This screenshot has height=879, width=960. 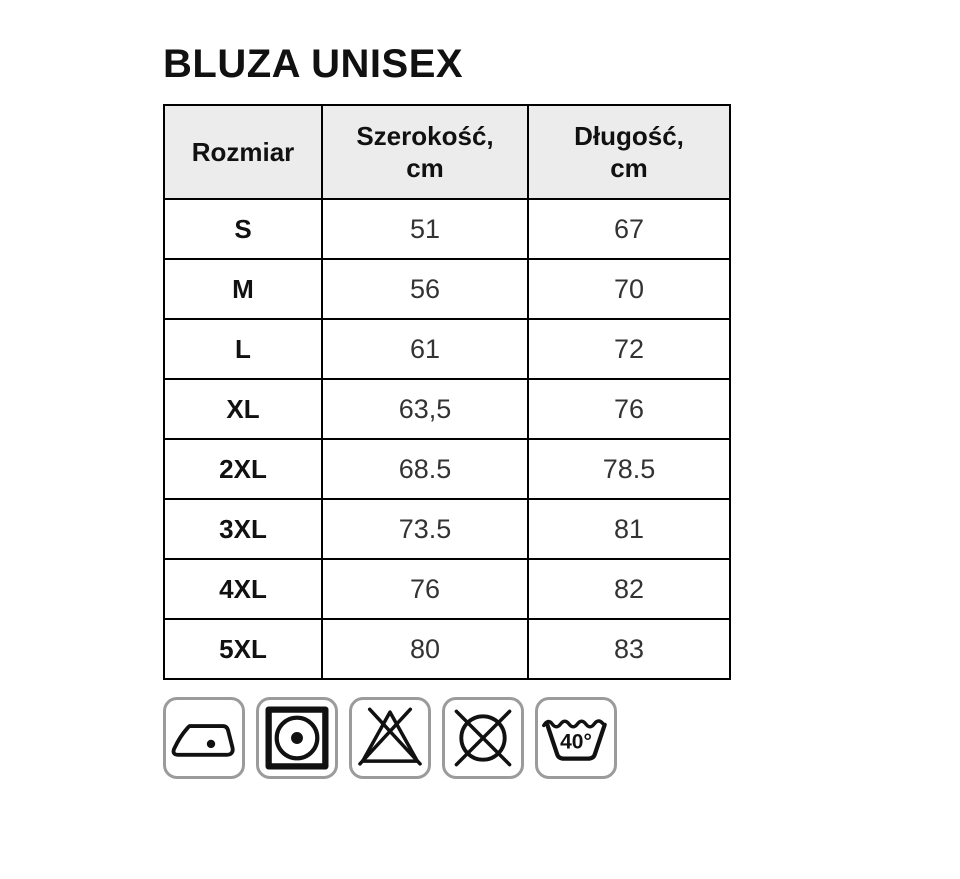 I want to click on page-title: BLUZA UNISEX, so click(x=313, y=64).